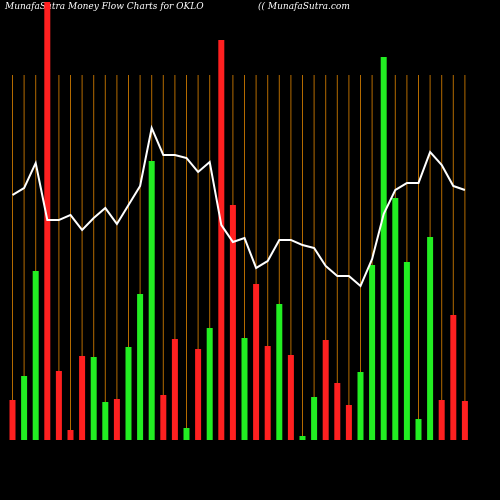 This screenshot has width=500, height=500. I want to click on chart-subtitle: (( MunafaSutra.com, so click(304, 6).